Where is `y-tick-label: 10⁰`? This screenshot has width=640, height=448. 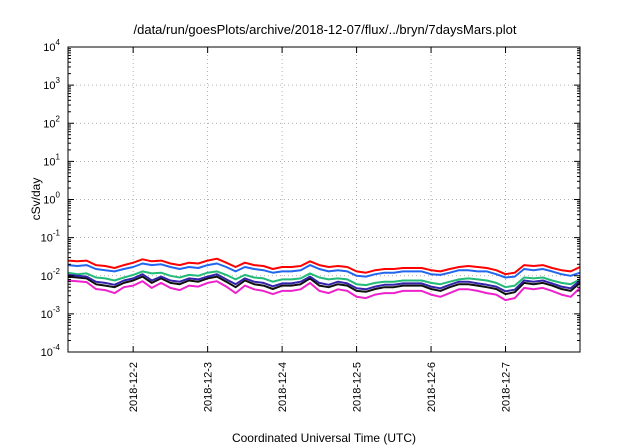 y-tick-label: 10⁰ is located at coordinates (51, 199).